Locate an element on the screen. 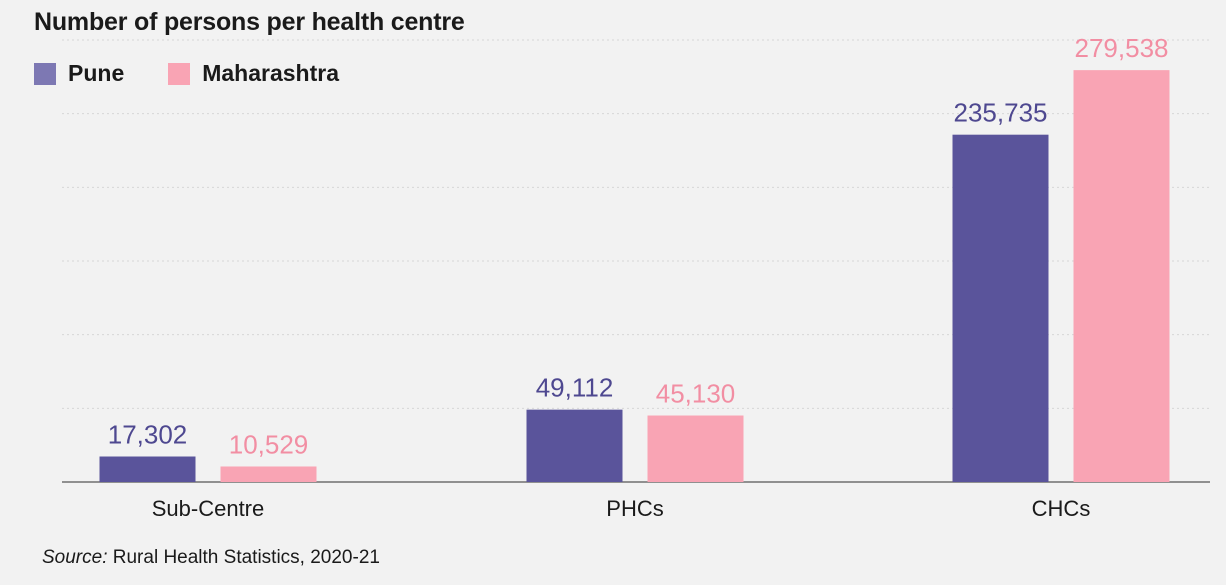 Image resolution: width=1226 pixels, height=585 pixels. x-tick-label: CHCs is located at coordinates (1061, 508).